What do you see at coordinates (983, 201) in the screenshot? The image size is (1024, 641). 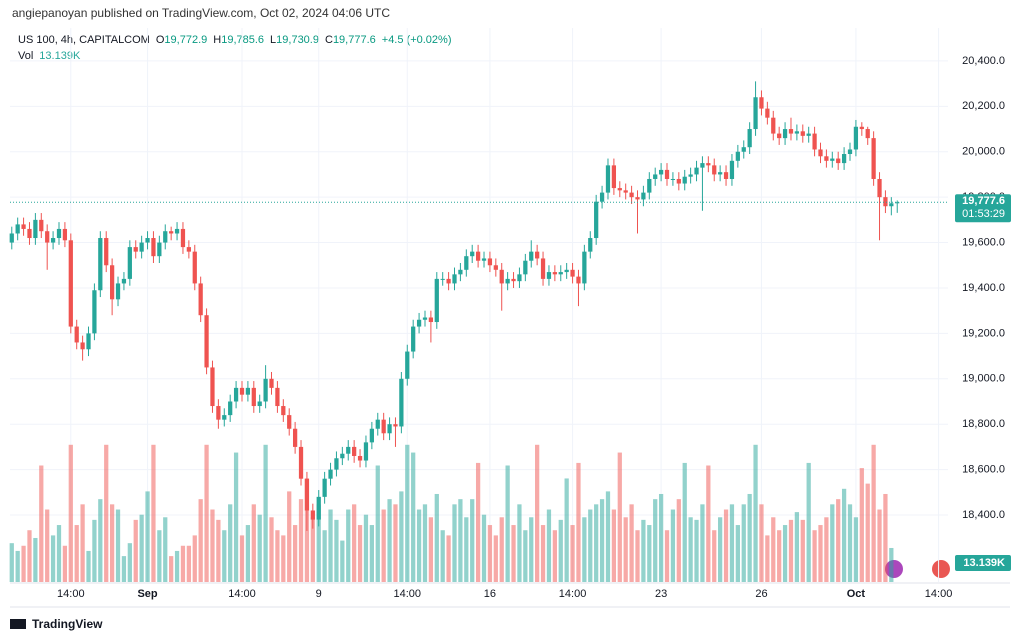 I see `last-price-label: 19,777.6` at bounding box center [983, 201].